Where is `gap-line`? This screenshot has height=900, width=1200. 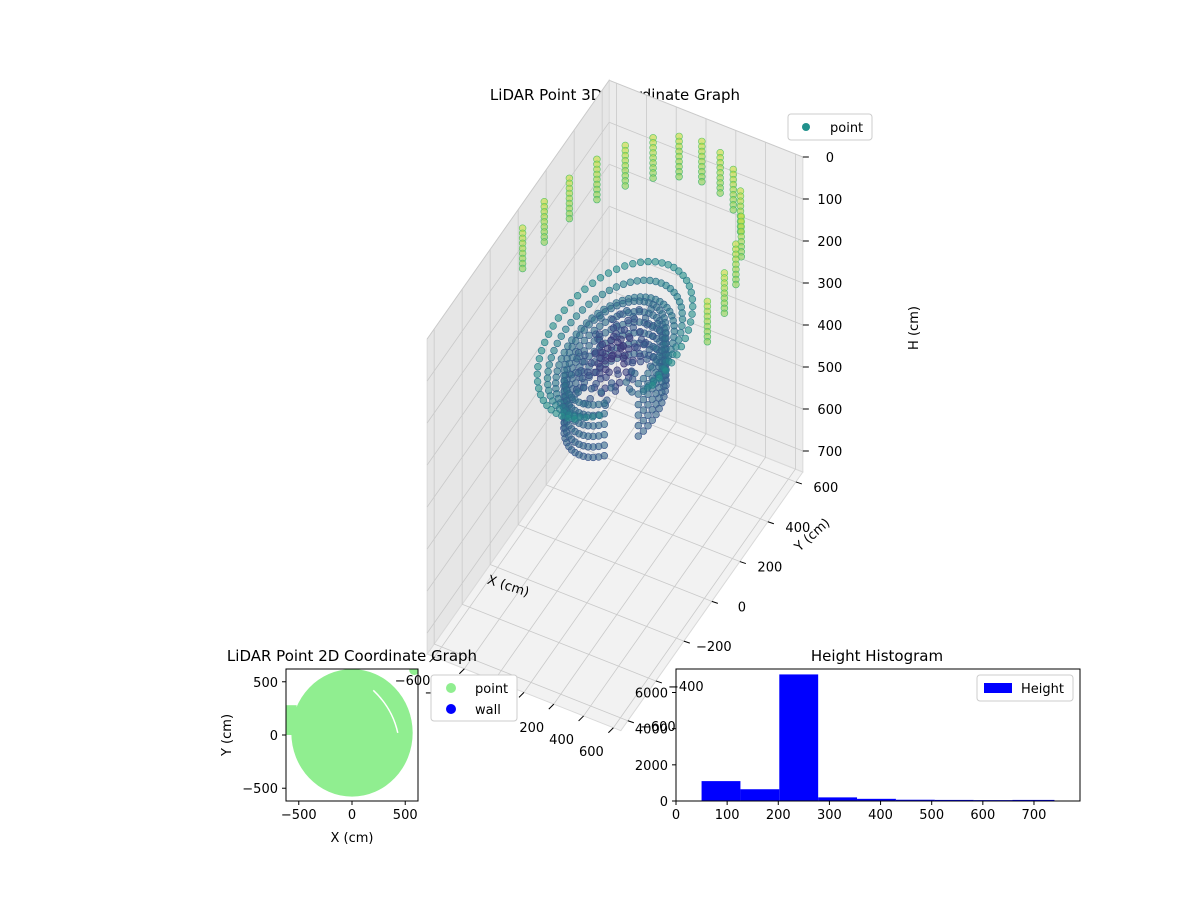 gap-line is located at coordinates (385, 711).